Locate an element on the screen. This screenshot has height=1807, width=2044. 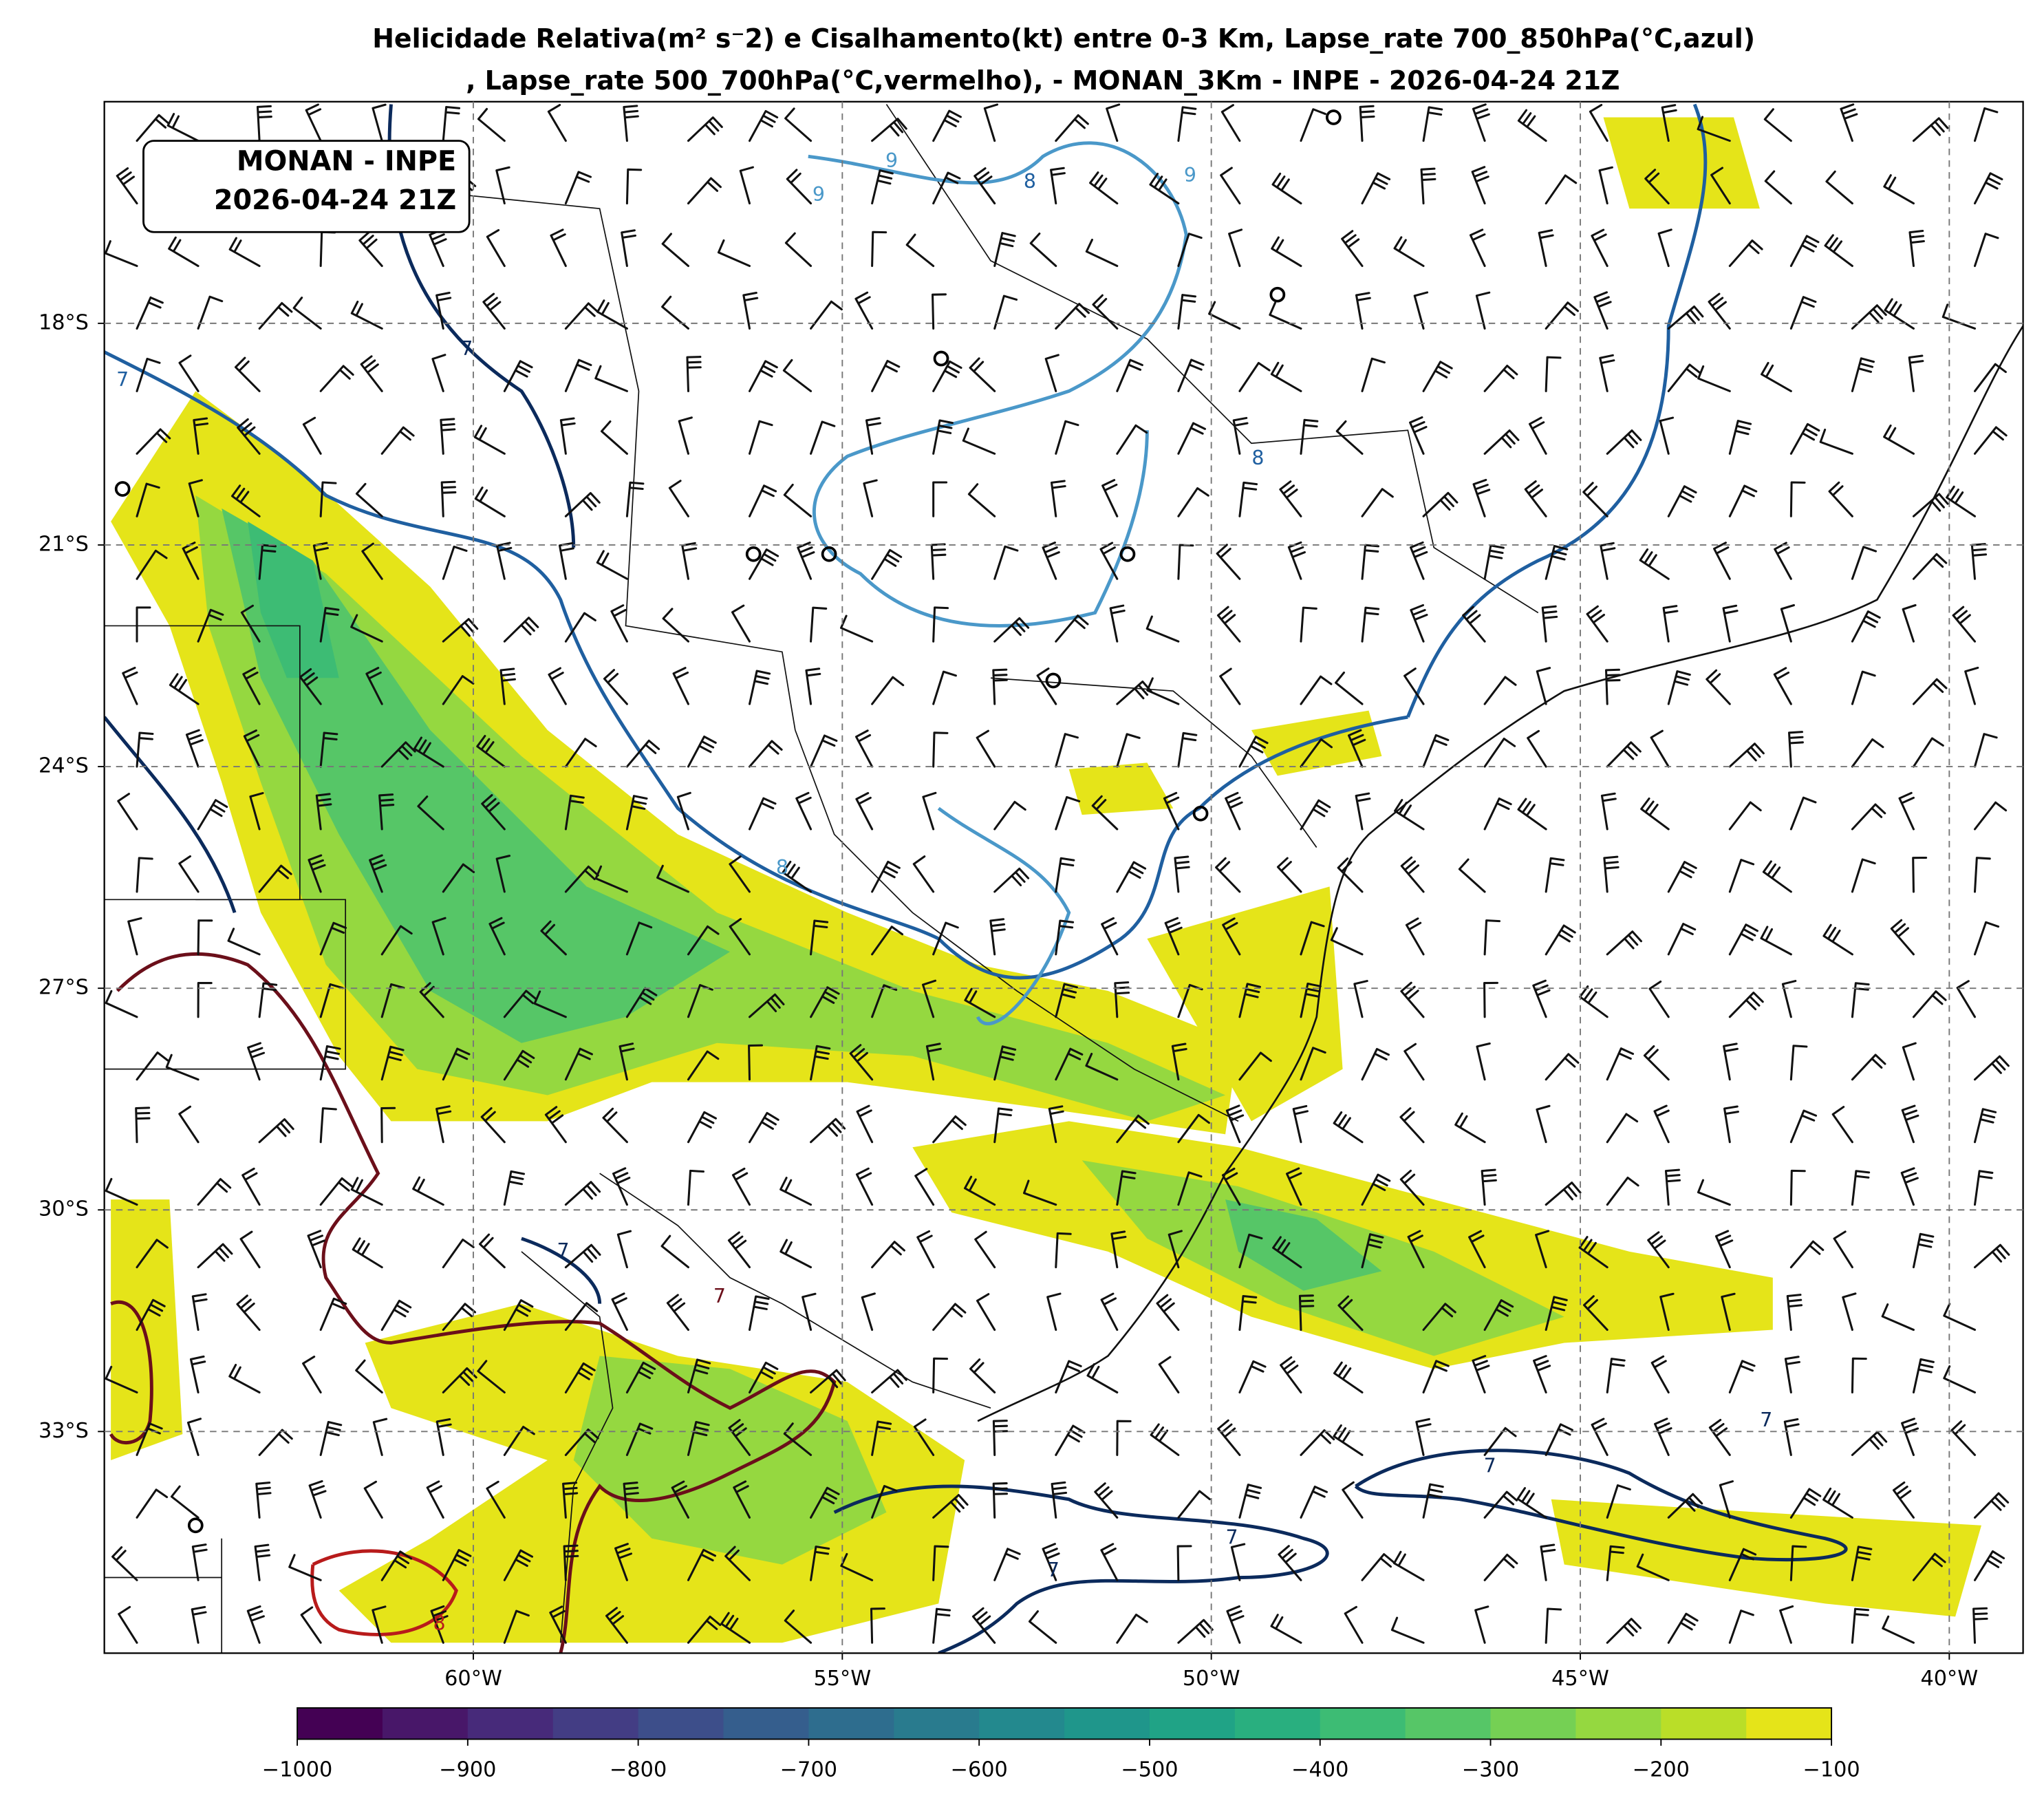
x-tick-label: 40°W is located at coordinates (1949, 1679).